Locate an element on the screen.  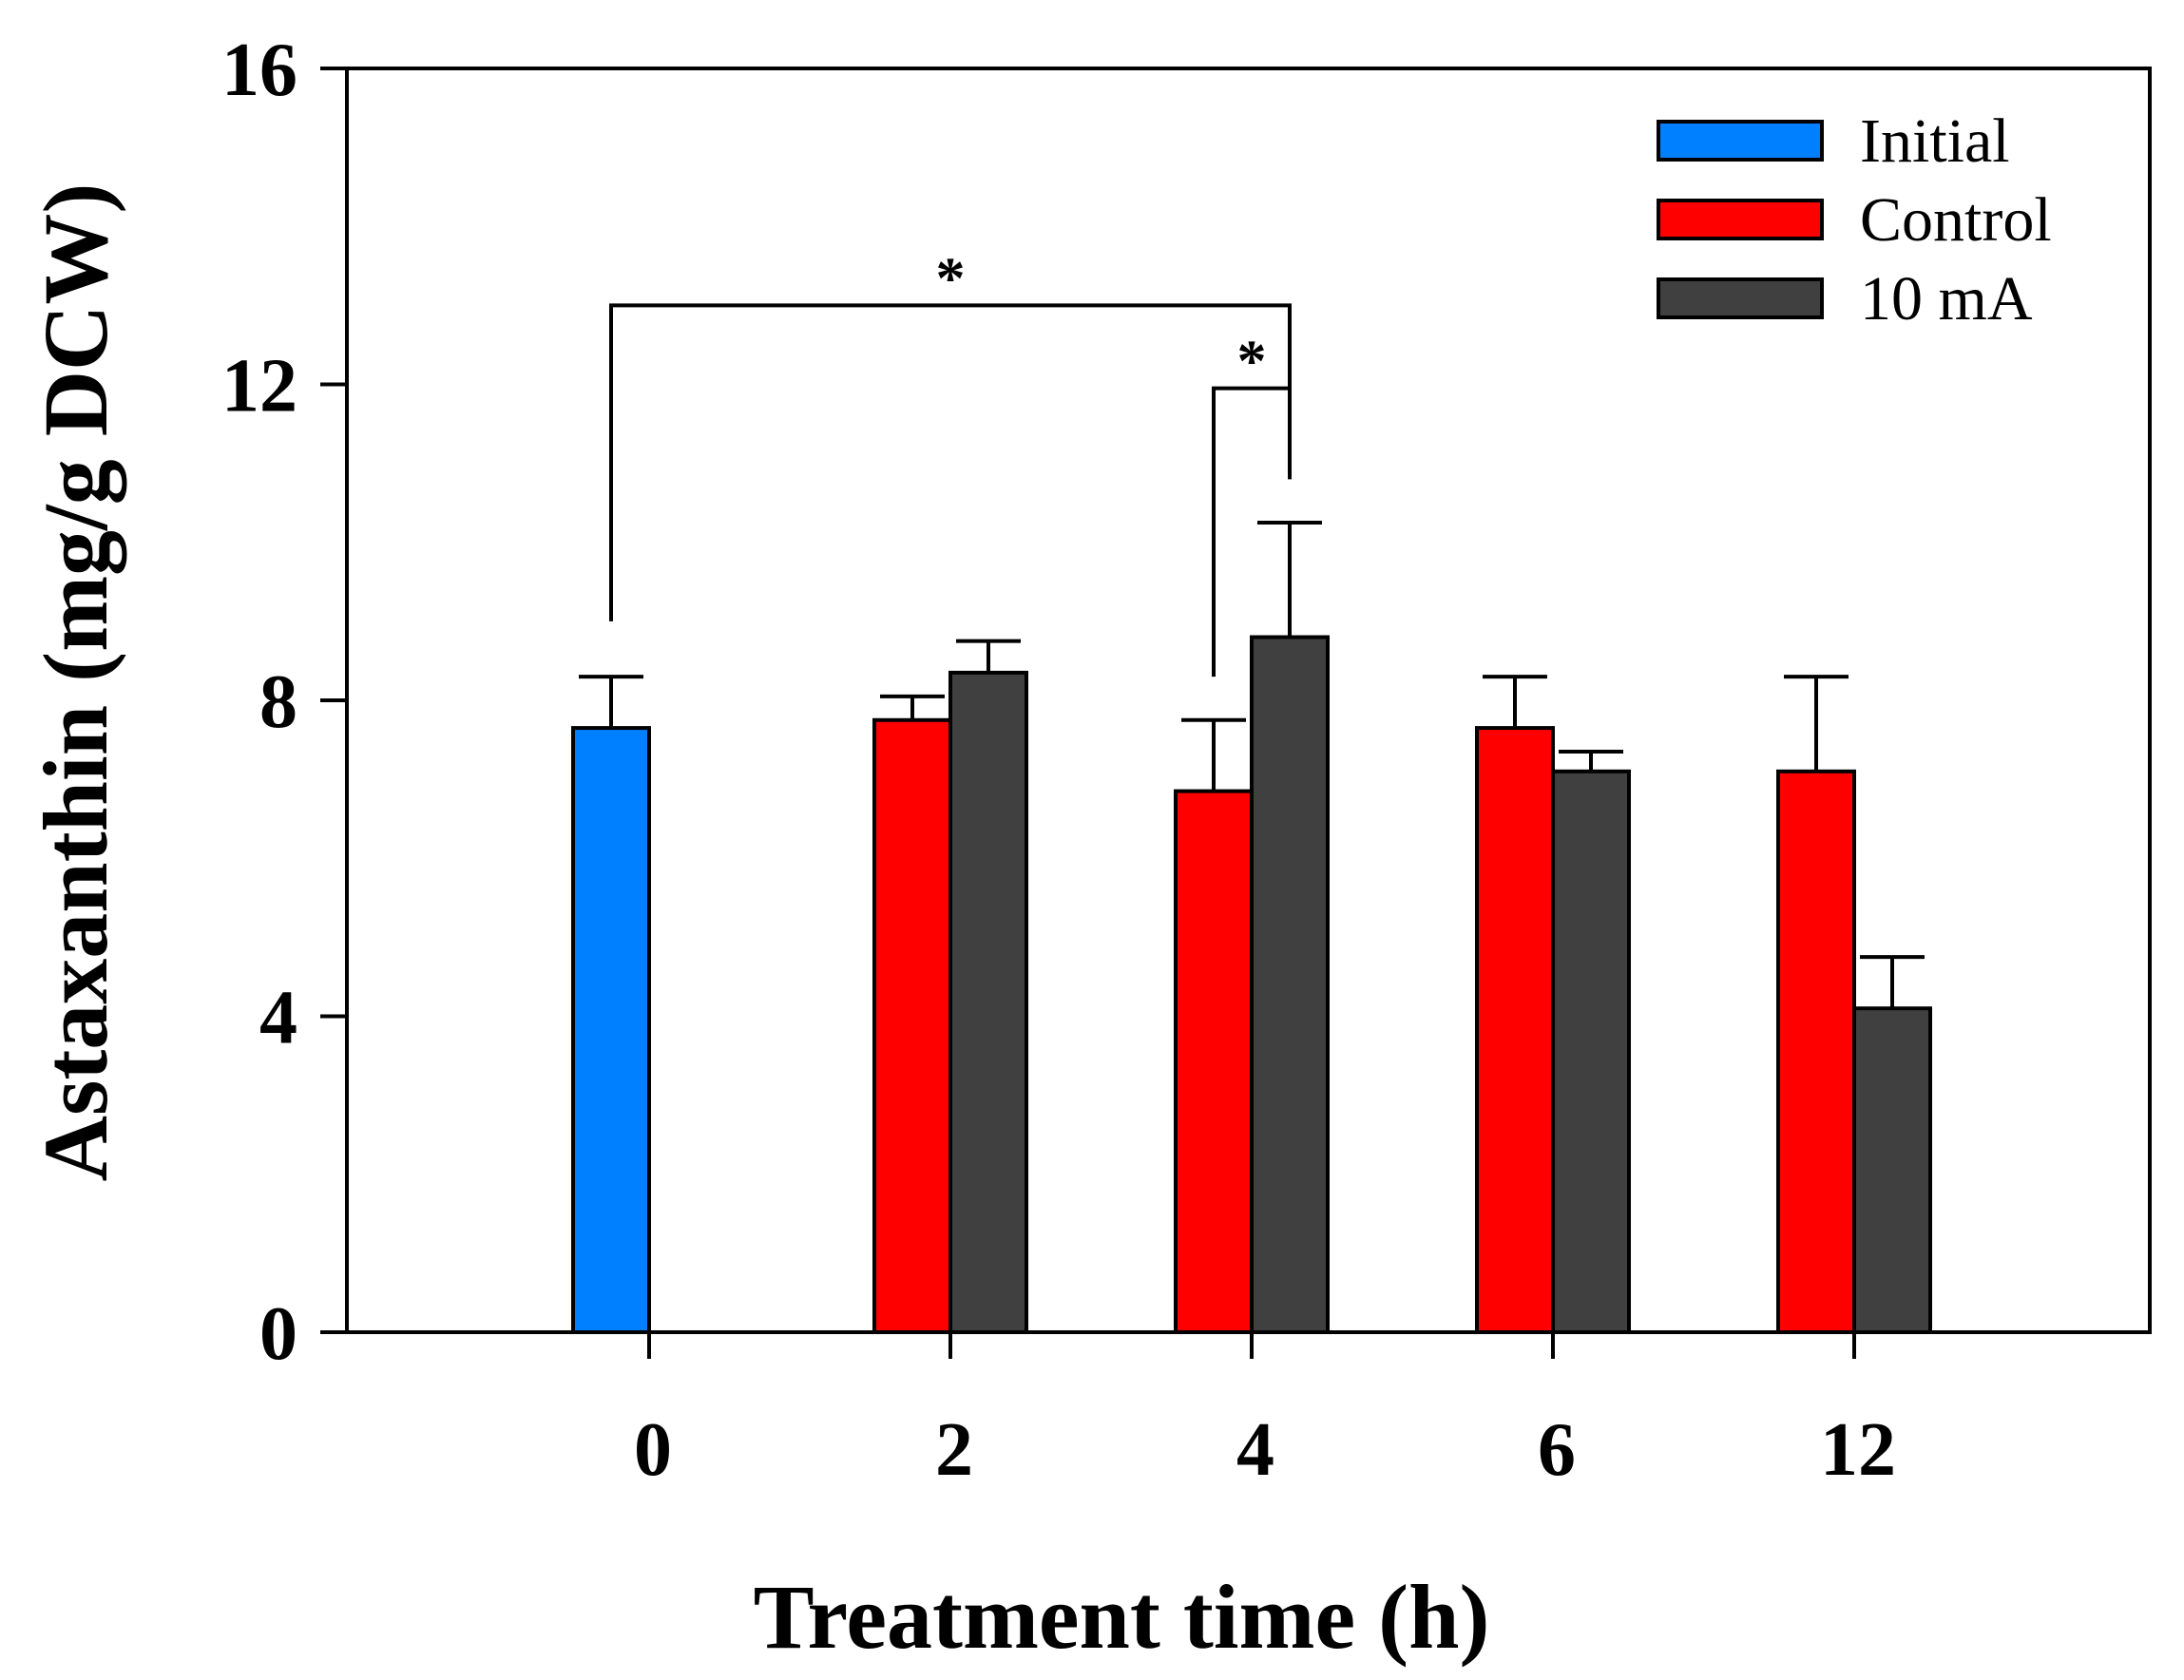
y-tick-label-0: 0 is located at coordinates (278, 1334).